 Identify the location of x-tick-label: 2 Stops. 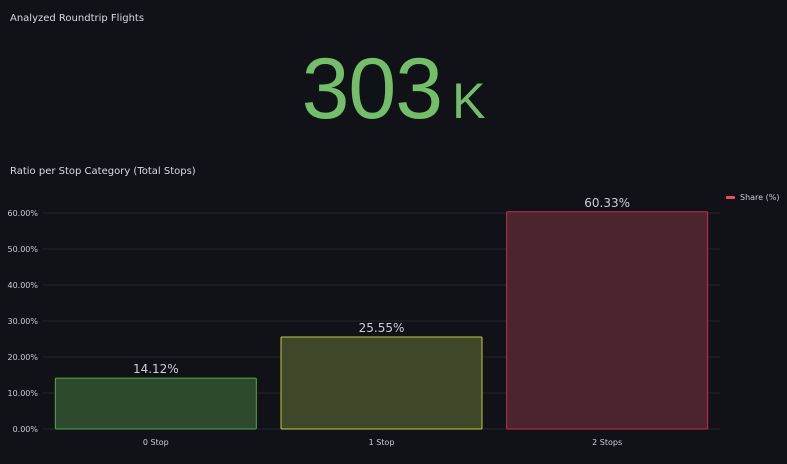
(607, 442).